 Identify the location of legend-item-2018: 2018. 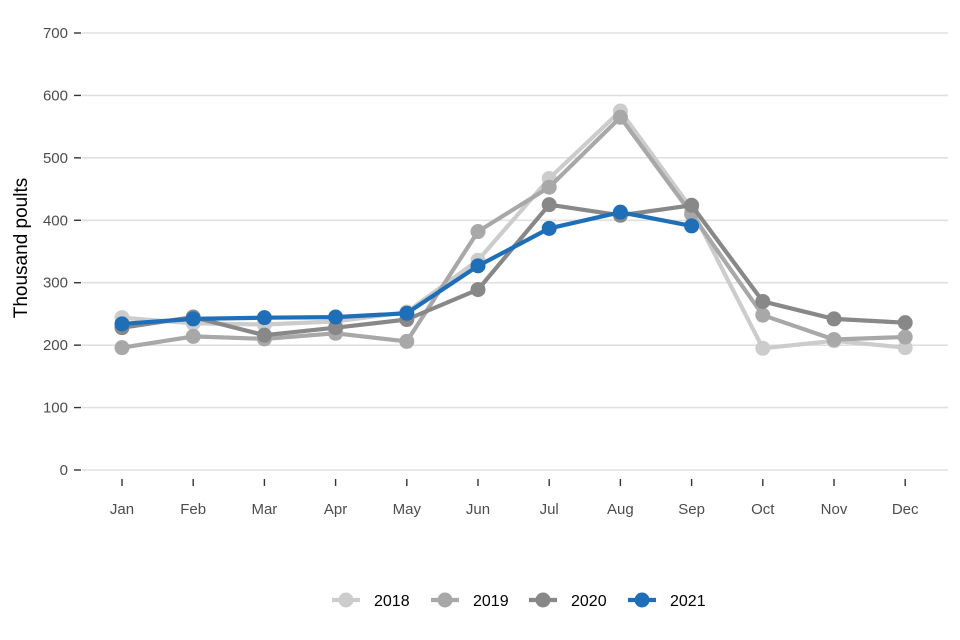
(371, 601).